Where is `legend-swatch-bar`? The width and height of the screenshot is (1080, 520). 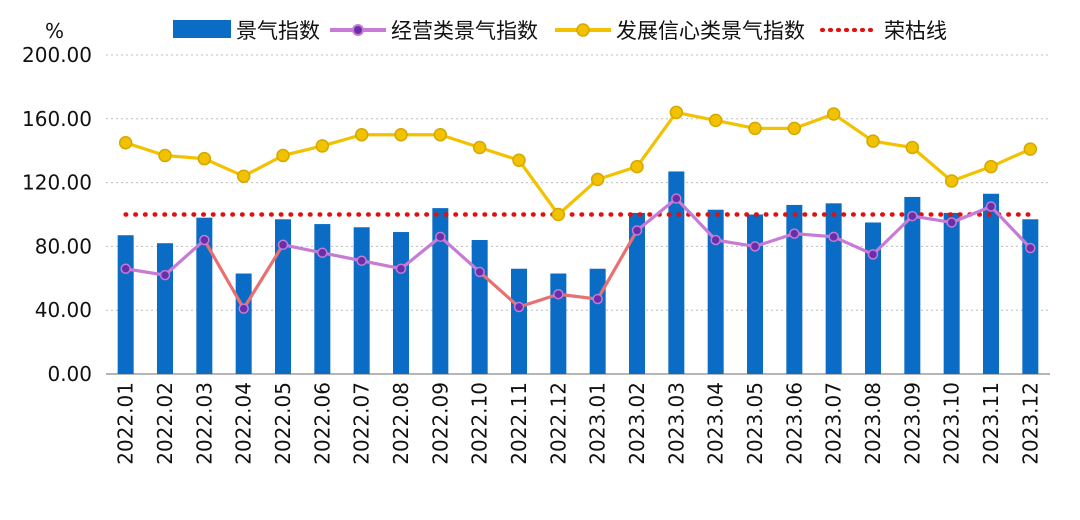
legend-swatch-bar is located at coordinates (202, 29).